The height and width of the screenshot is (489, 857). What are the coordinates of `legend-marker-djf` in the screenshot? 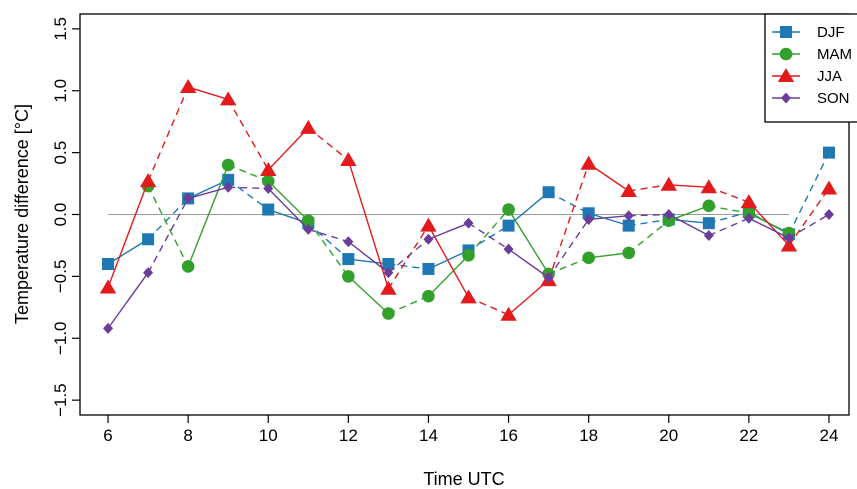 It's located at (786, 32).